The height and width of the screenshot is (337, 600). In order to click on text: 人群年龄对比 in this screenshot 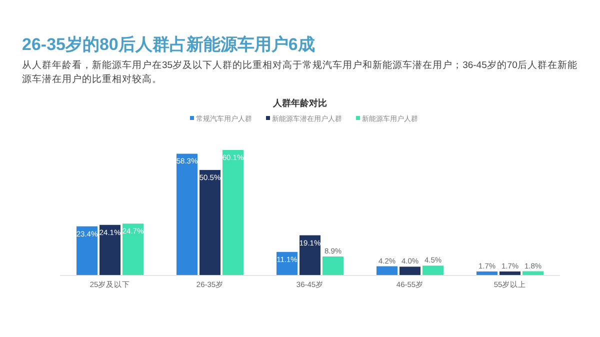, I will do `click(299, 103)`.